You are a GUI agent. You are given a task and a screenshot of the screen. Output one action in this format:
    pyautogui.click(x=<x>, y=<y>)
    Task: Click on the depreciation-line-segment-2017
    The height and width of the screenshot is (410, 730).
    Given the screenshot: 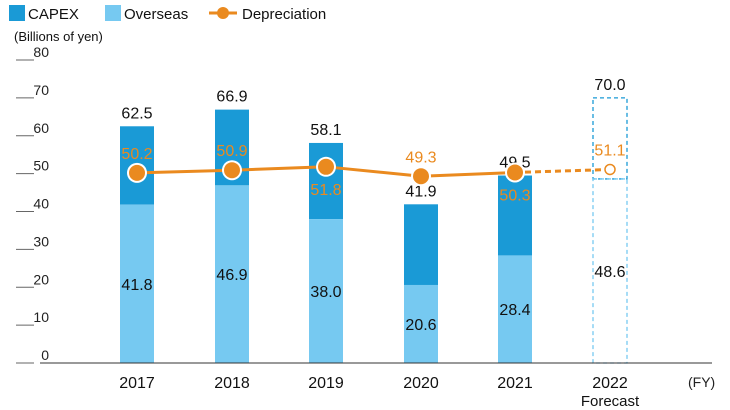 What is the action you would take?
    pyautogui.click(x=184, y=171)
    